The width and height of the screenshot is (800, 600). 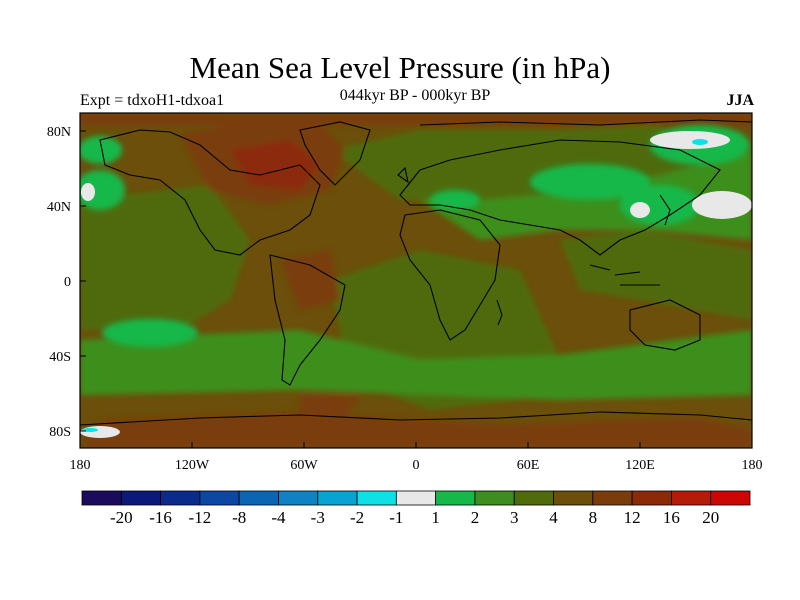 What do you see at coordinates (59, 207) in the screenshot?
I see `lat-tick-40n: 40N` at bounding box center [59, 207].